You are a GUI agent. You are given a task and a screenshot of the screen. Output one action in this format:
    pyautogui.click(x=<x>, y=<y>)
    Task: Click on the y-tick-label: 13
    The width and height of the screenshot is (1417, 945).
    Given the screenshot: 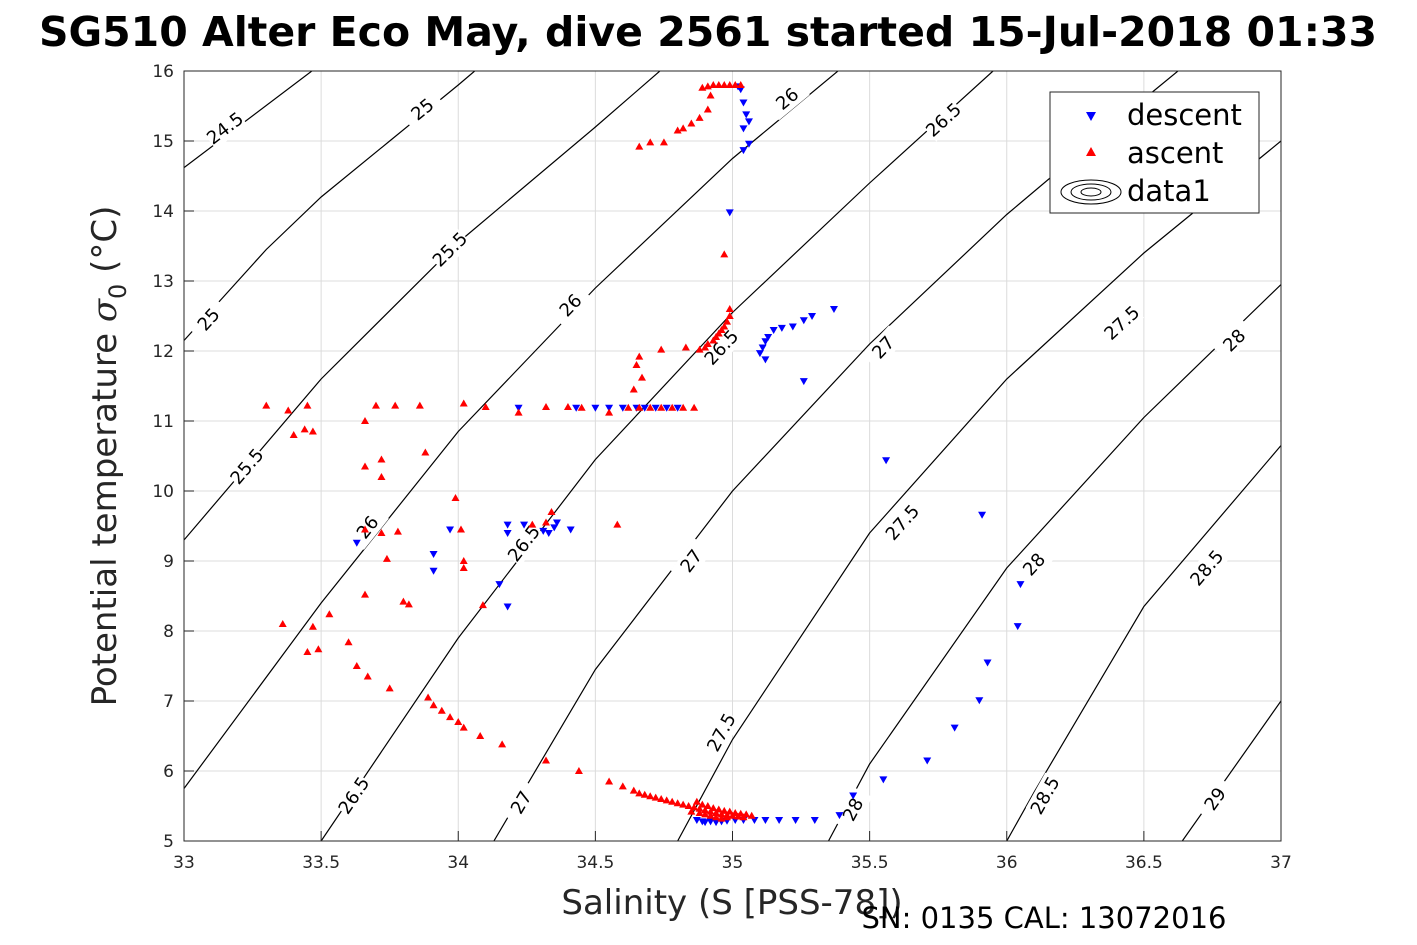 What is the action you would take?
    pyautogui.click(x=163, y=282)
    